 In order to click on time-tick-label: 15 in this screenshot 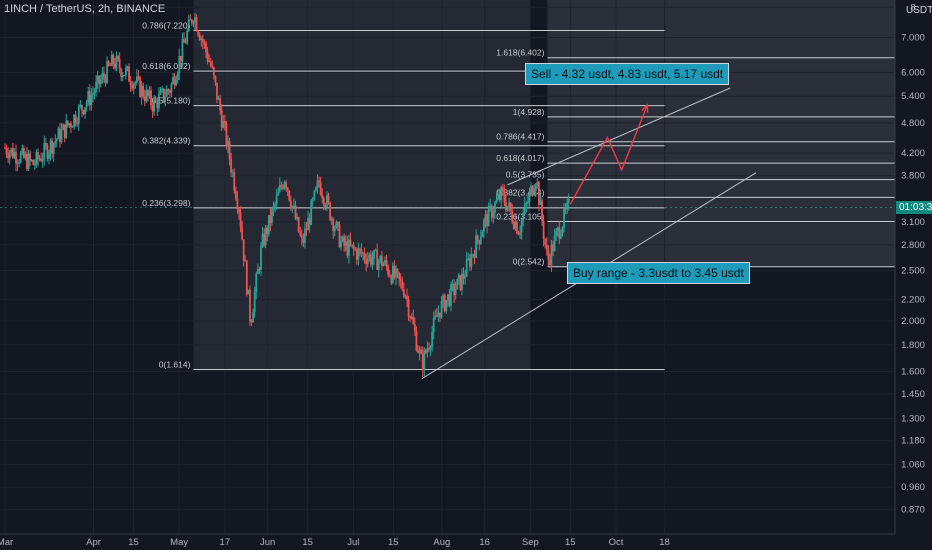, I will do `click(570, 542)`.